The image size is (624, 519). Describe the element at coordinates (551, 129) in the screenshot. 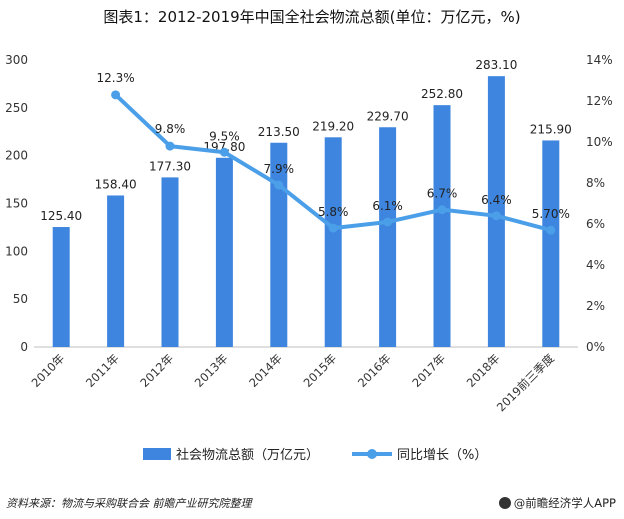

I see `bar-value-label: 215.90` at that location.